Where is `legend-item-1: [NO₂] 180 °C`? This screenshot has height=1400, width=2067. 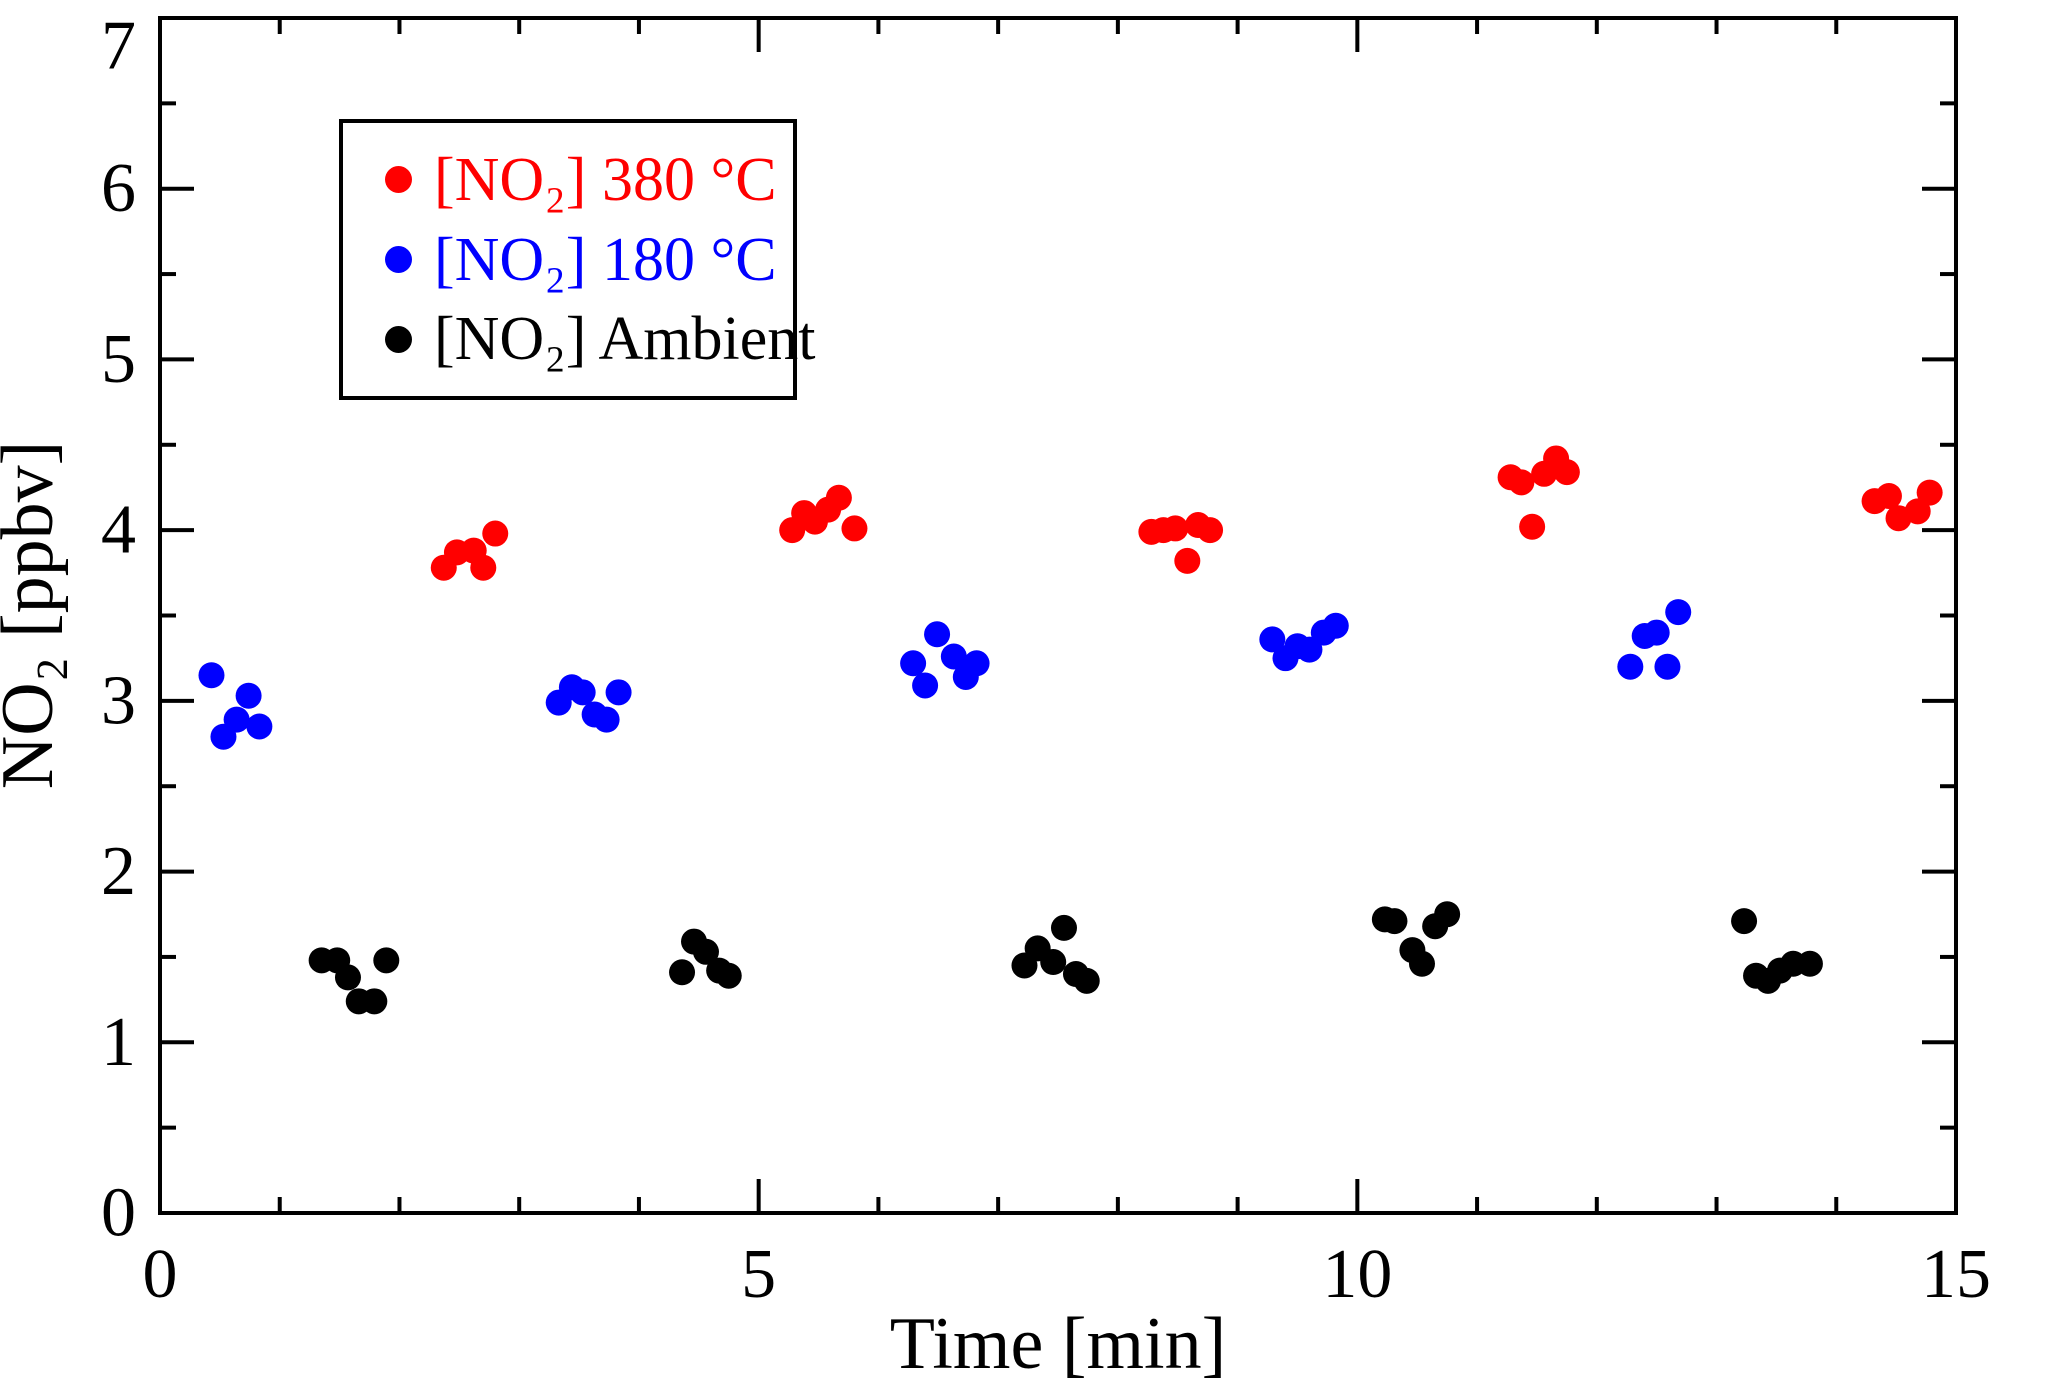
legend-item-1: [NO₂] 180 °C is located at coordinates (589, 260).